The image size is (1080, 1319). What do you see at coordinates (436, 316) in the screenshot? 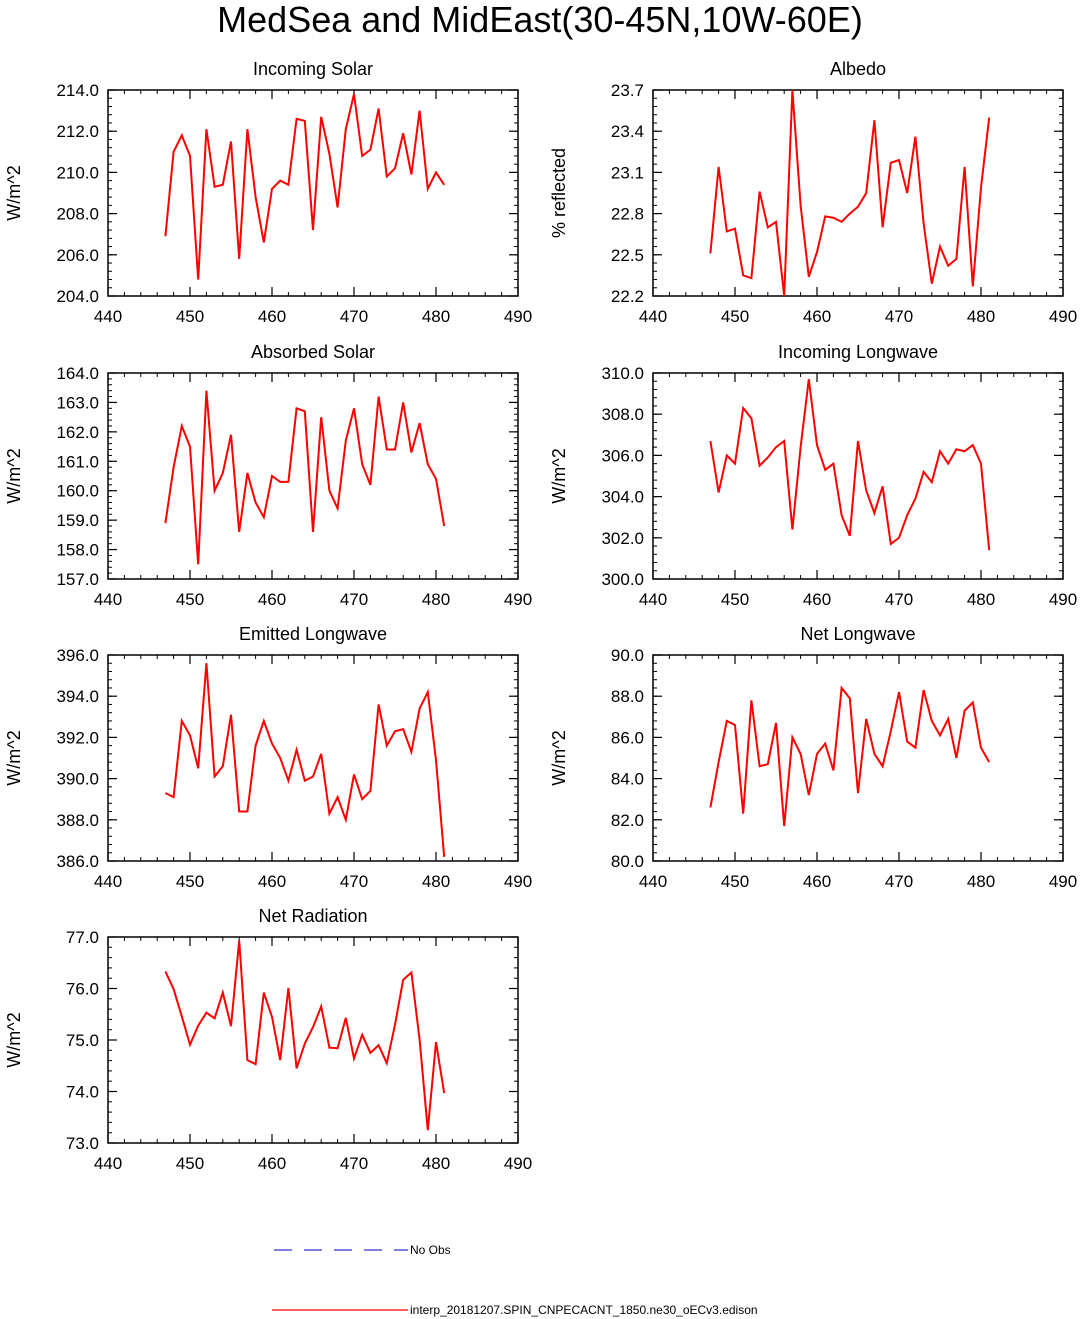
I see `chart-0-xtick-label: 480` at bounding box center [436, 316].